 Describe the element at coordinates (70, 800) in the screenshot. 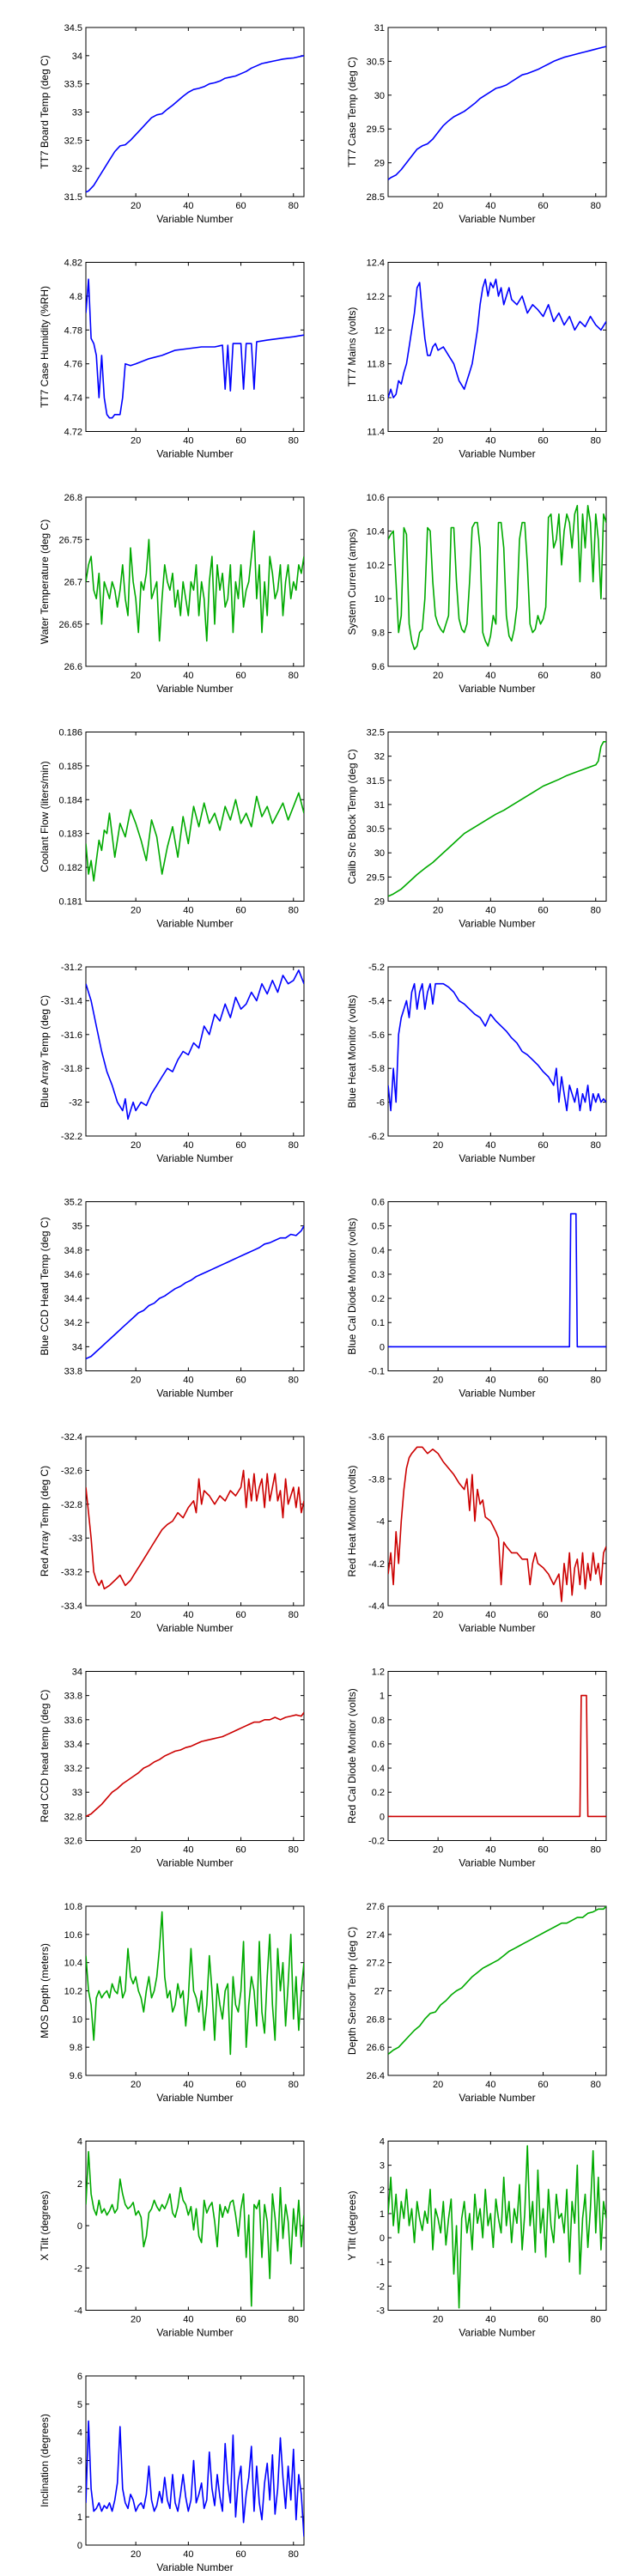

I see `y-tick-label: 0.184` at that location.